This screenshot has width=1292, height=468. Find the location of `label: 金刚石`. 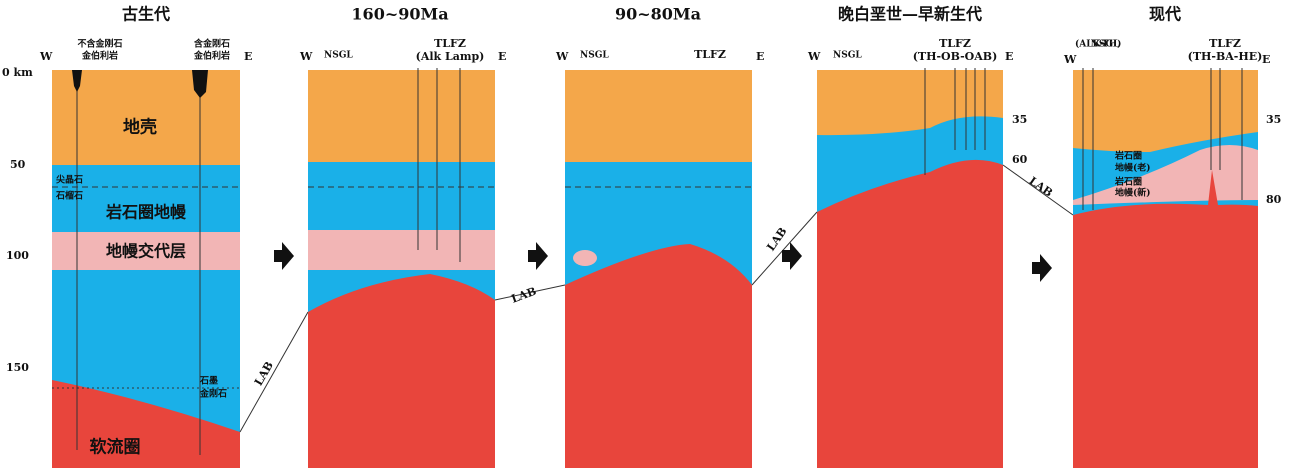

label: 金刚石 is located at coordinates (213, 394).